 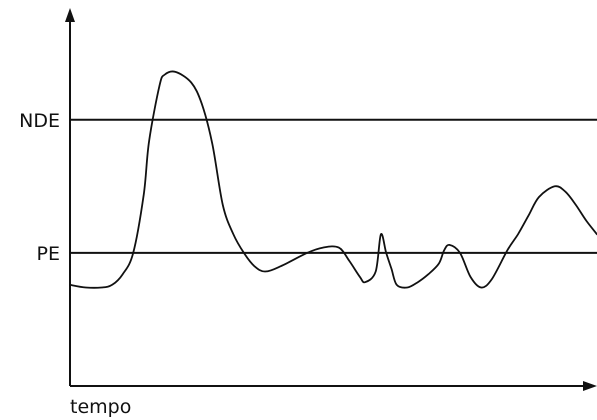 I want to click on x-axis-label: tempo, so click(x=100, y=407).